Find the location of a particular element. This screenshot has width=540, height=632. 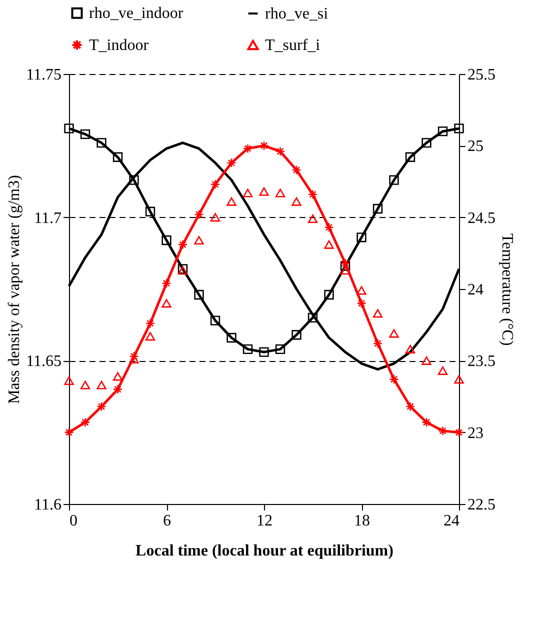

y-tick-label: 11.7 is located at coordinates (48, 218).